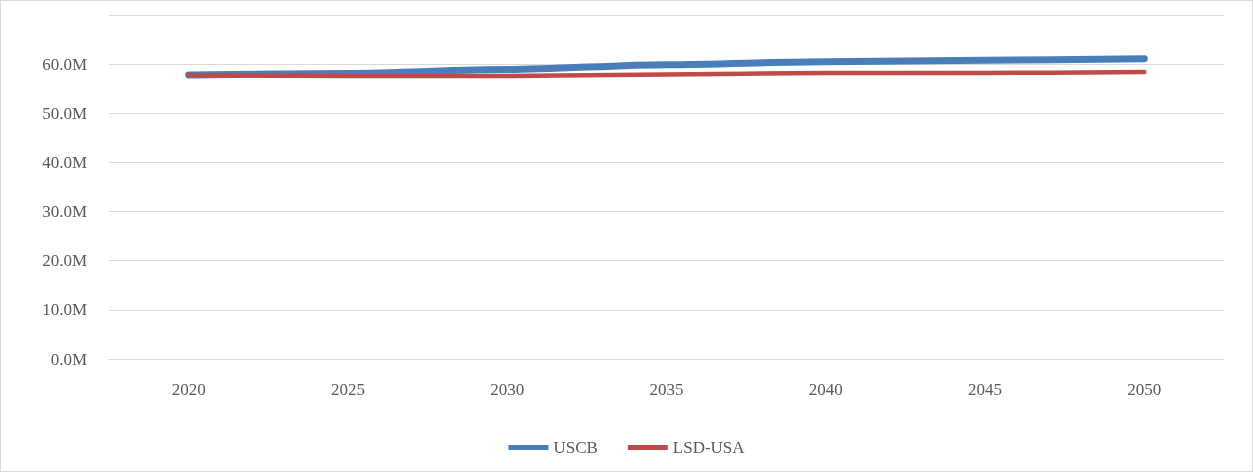 This screenshot has height=472, width=1253. What do you see at coordinates (666, 389) in the screenshot?
I see `x-tick-label: 2035` at bounding box center [666, 389].